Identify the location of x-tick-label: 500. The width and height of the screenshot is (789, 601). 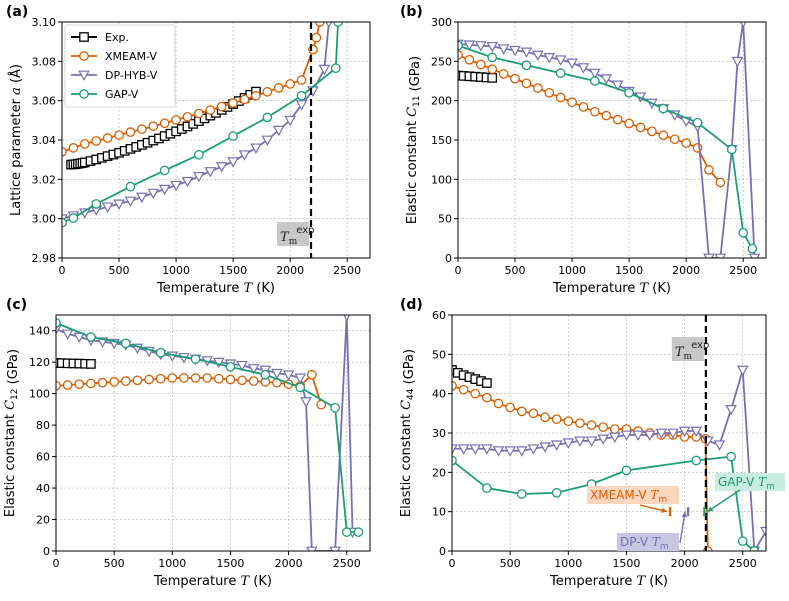
(510, 563).